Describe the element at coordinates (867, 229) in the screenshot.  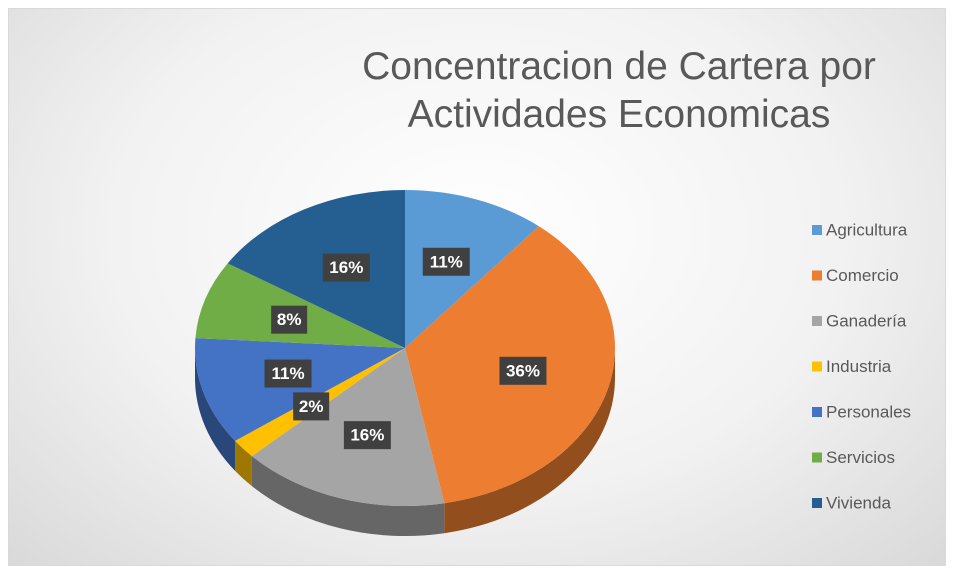
I see `legend-label: Agricultura` at that location.